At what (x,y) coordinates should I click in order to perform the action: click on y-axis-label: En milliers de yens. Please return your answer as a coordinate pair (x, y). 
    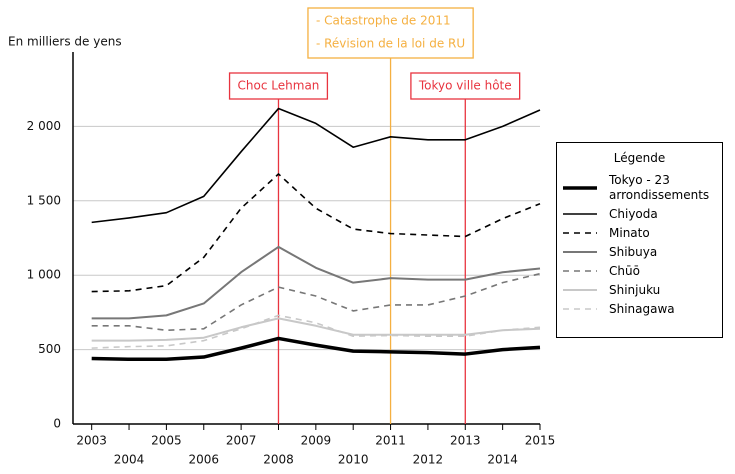
    Looking at the image, I should click on (65, 42).